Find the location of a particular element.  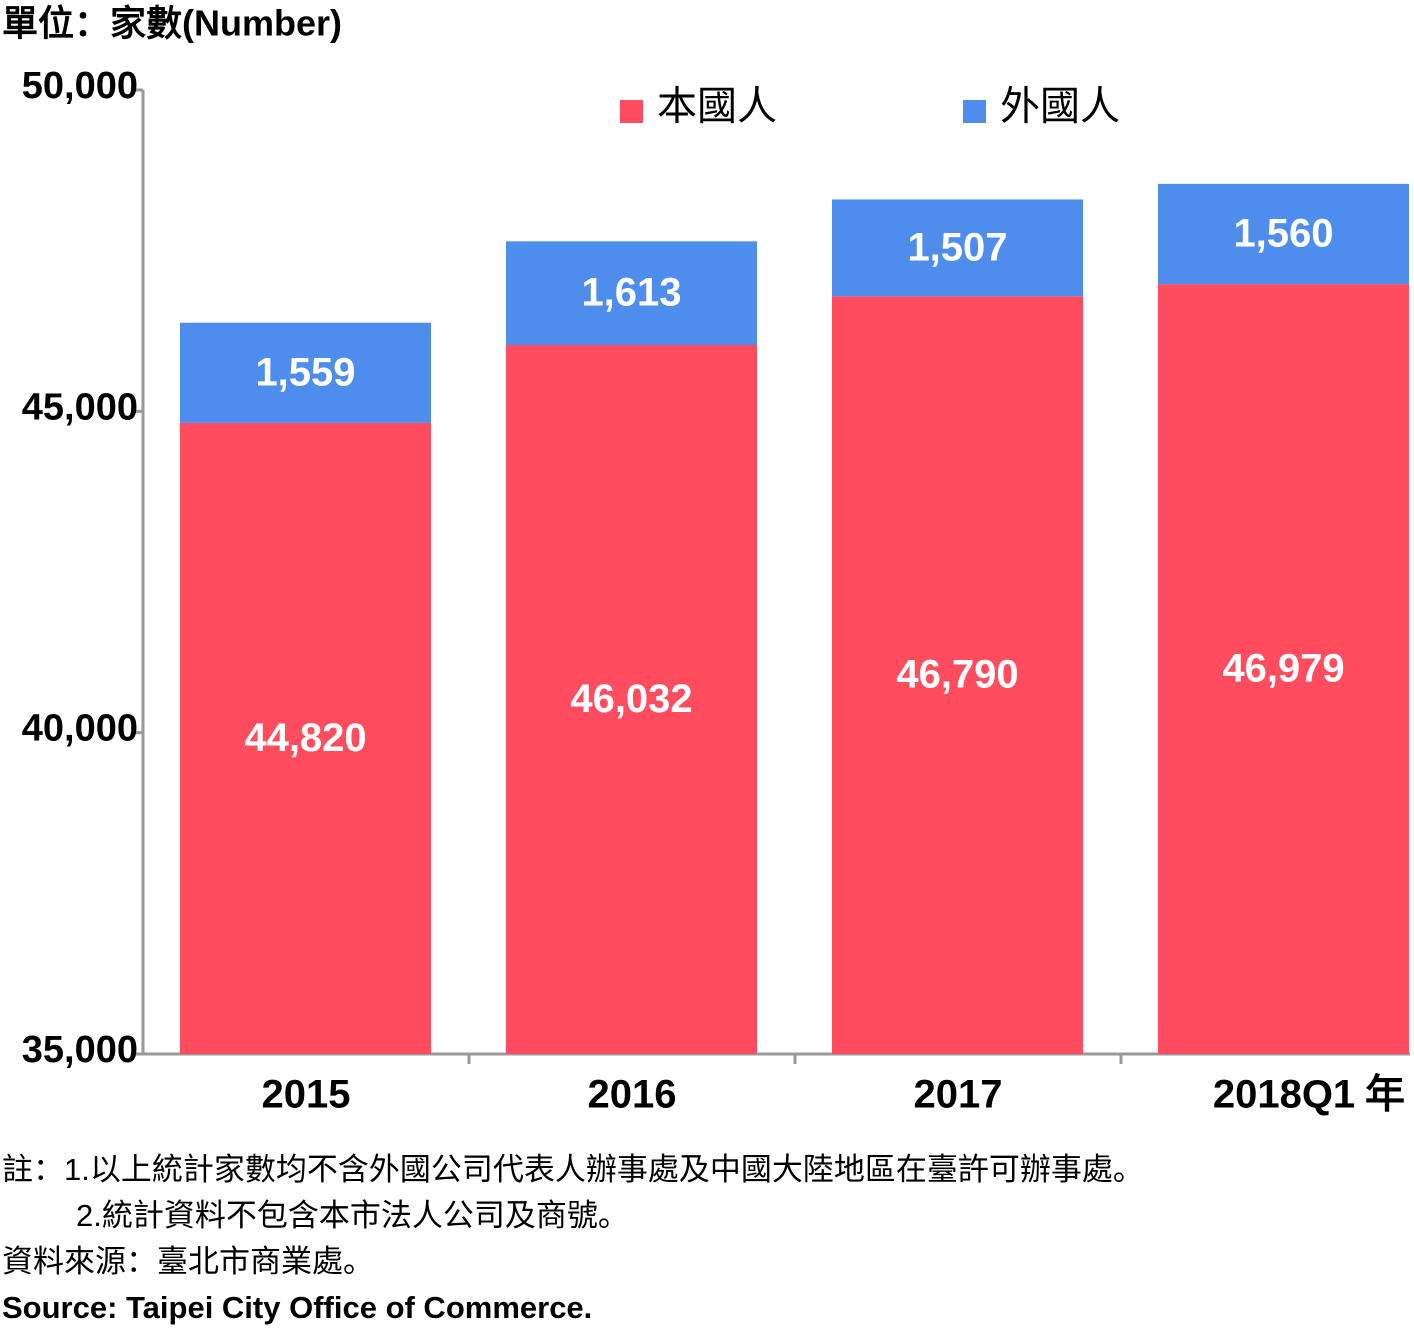

data-label: 46,979 is located at coordinates (1283, 669).